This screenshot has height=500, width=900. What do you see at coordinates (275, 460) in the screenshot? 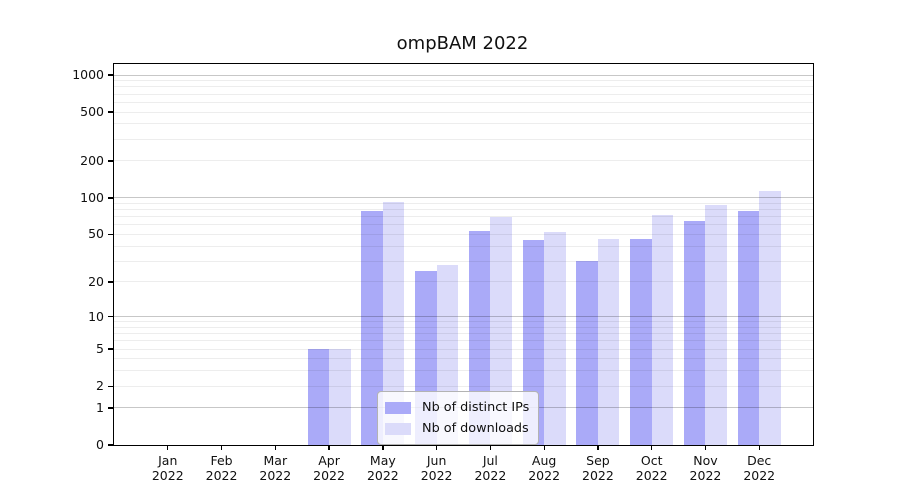
I see `x-tick-month: Mar` at bounding box center [275, 460].